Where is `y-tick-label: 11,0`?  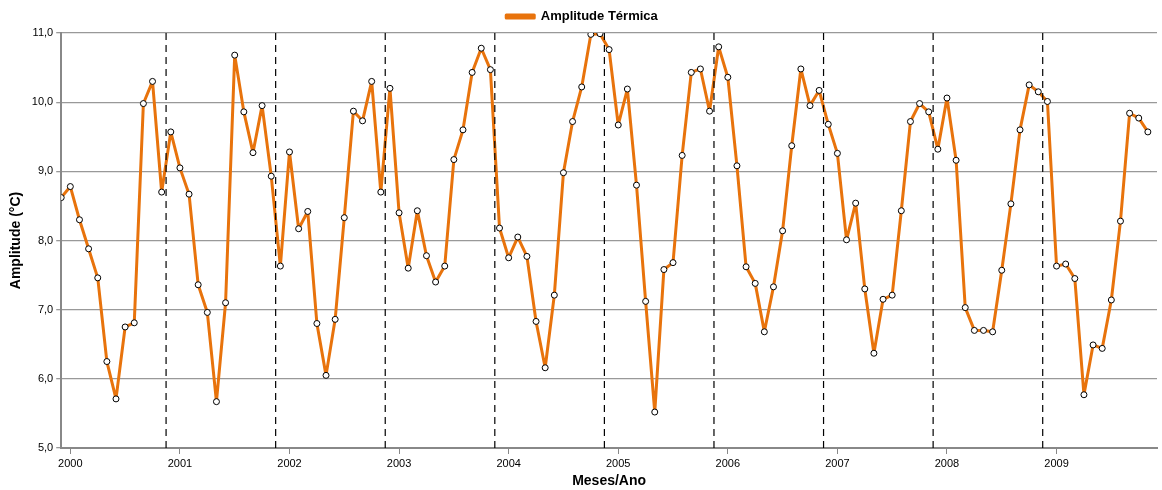
y-tick-label: 11,0 is located at coordinates (43, 32).